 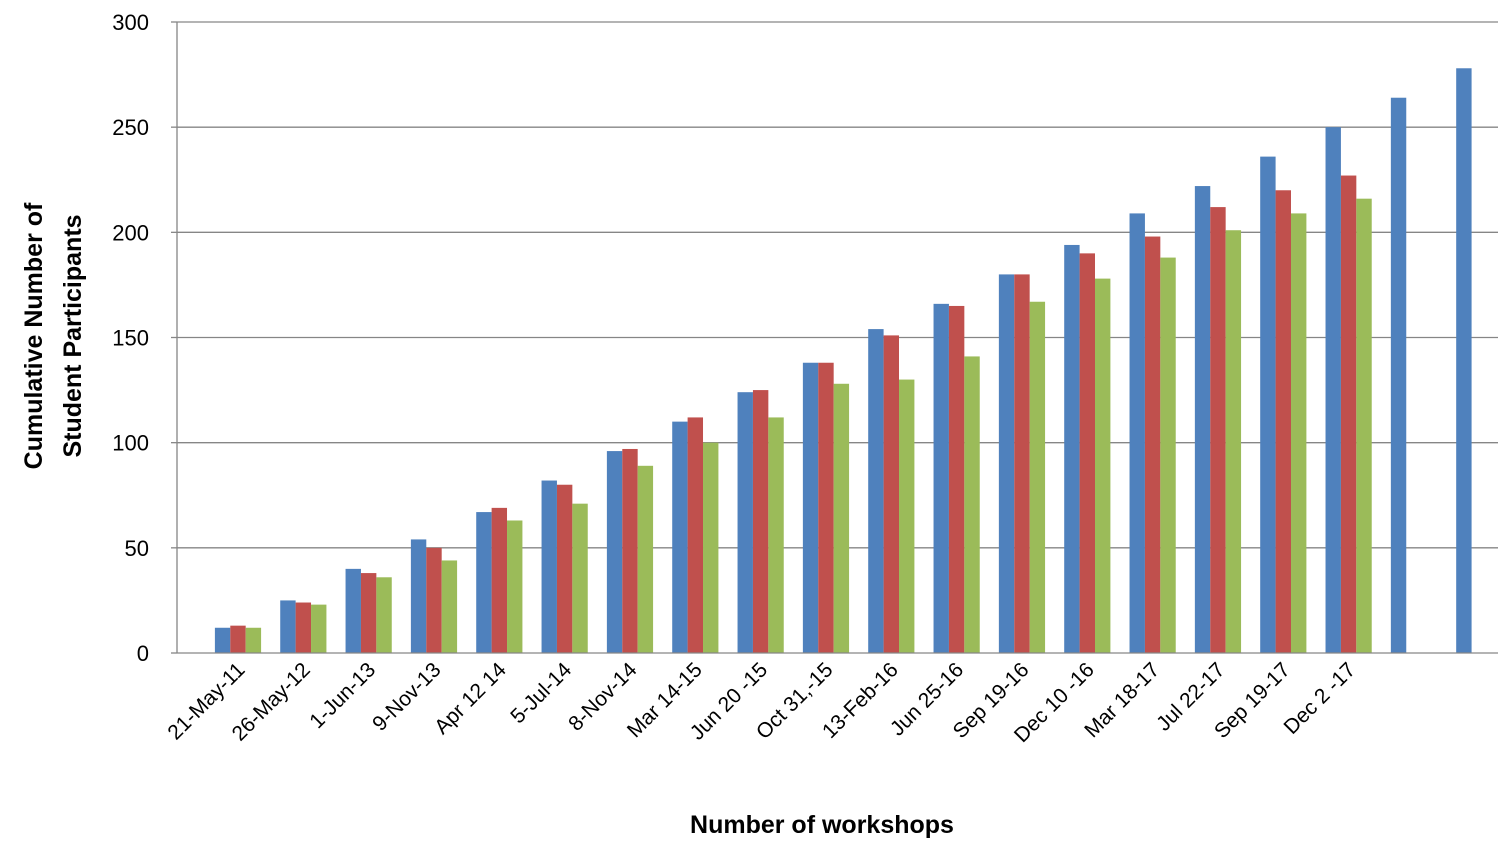 I want to click on y-tick-label: 150, so click(x=130, y=338).